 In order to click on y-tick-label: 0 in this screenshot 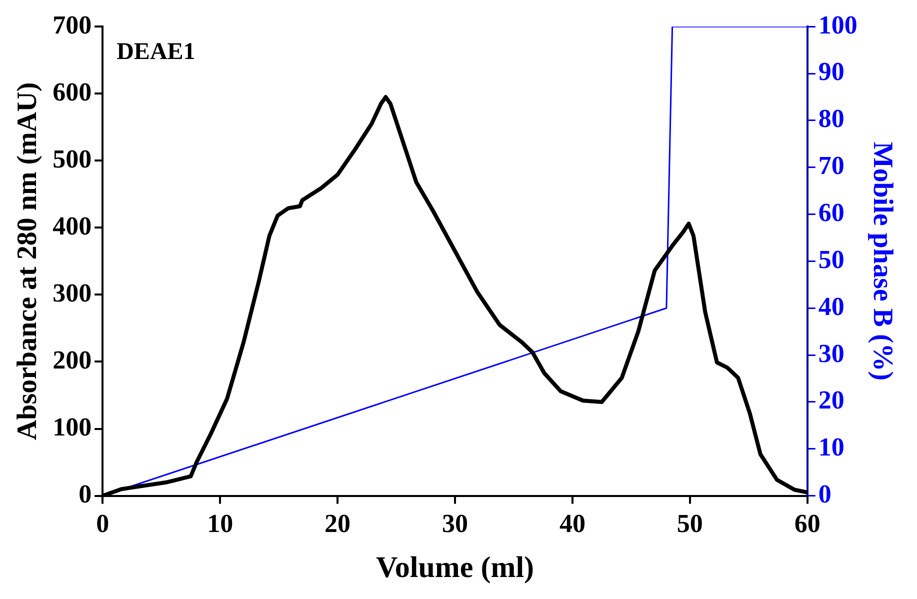, I will do `click(85, 494)`.